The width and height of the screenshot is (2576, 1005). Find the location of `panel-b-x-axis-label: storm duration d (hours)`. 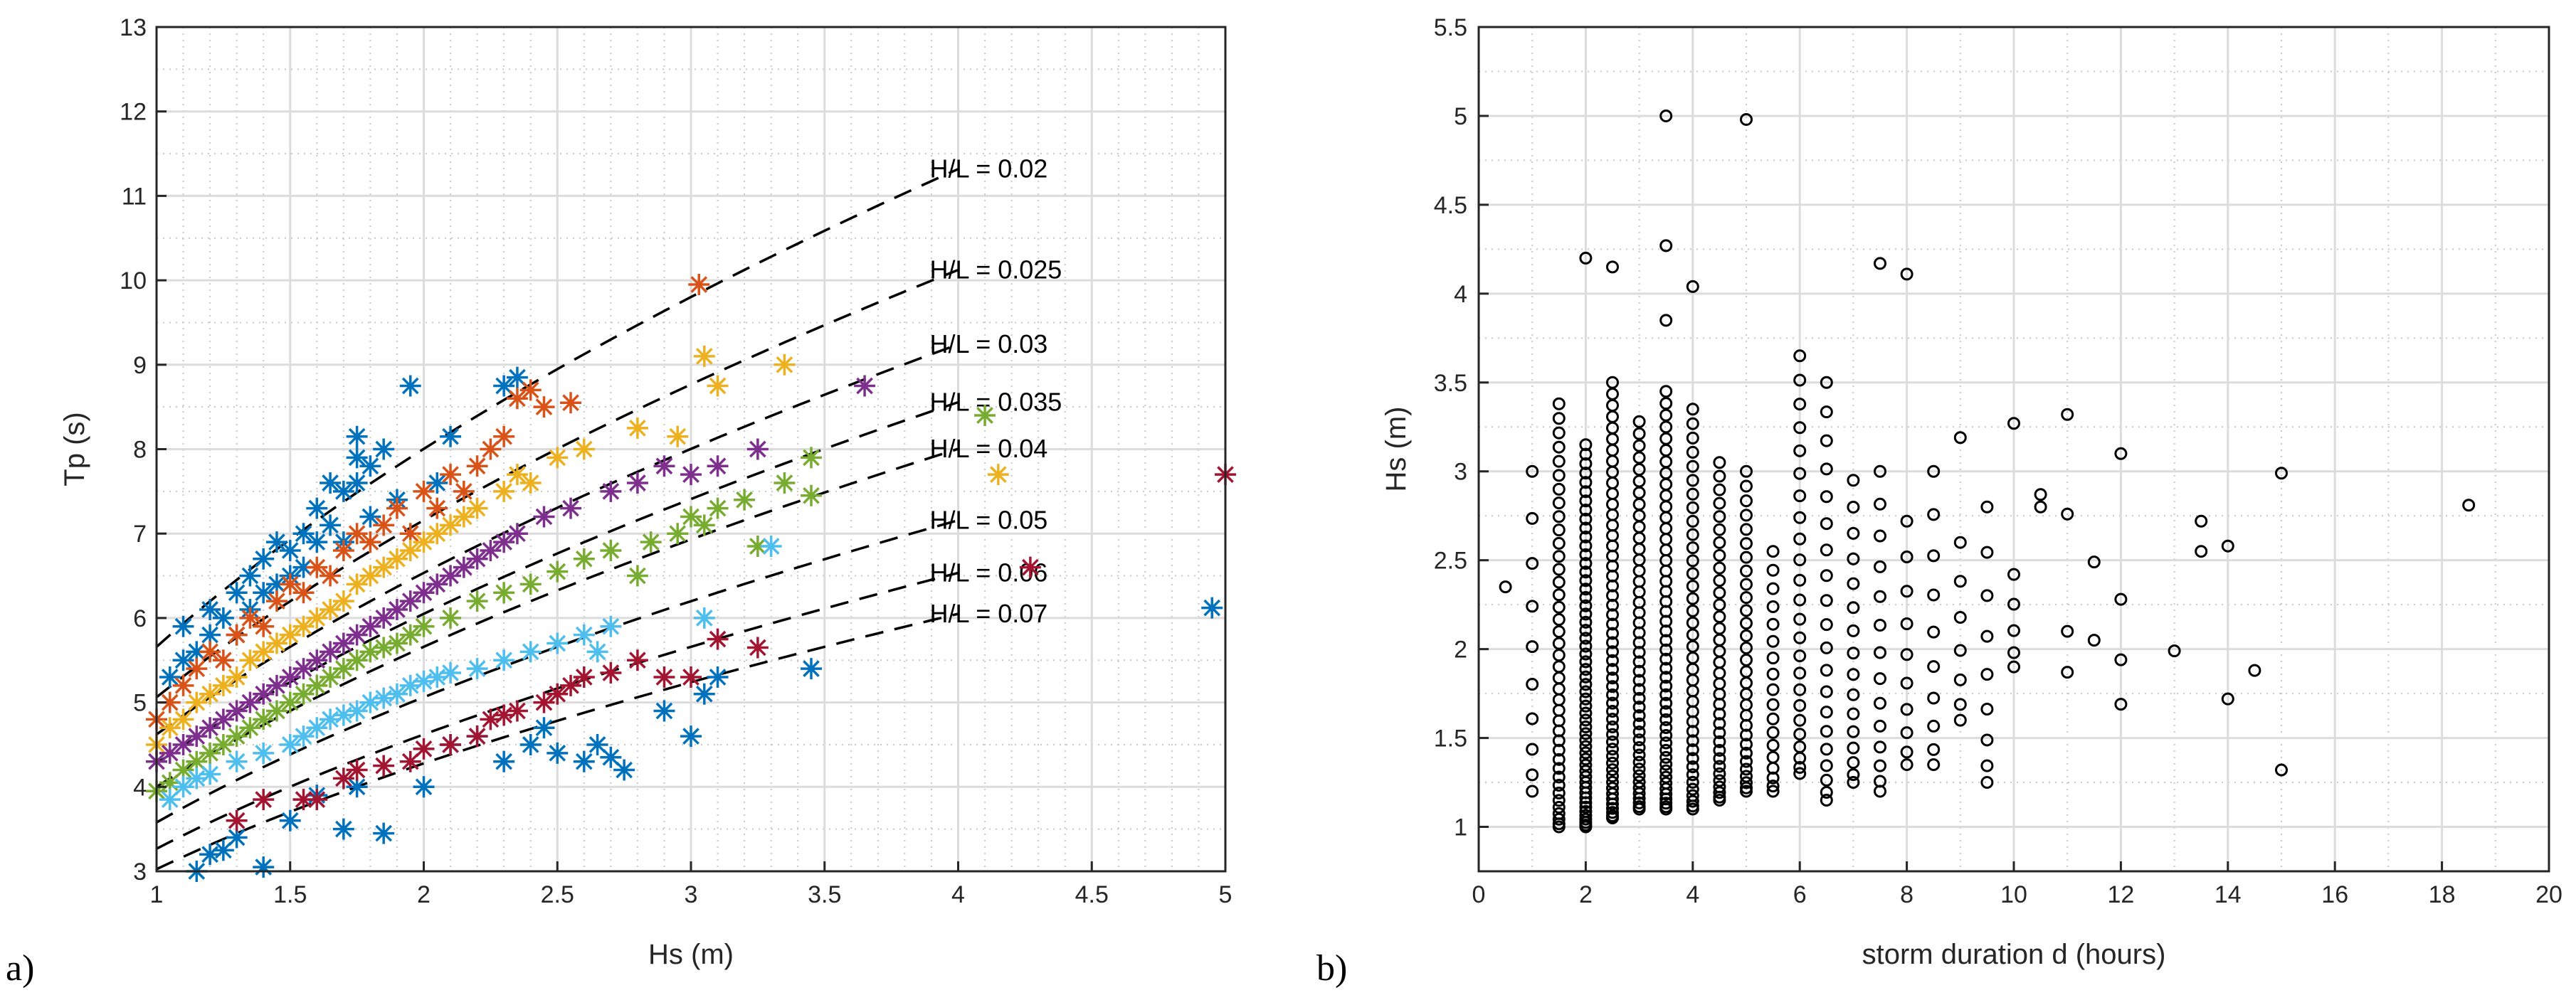

panel-b-x-axis-label: storm duration d (hours) is located at coordinates (2014, 954).